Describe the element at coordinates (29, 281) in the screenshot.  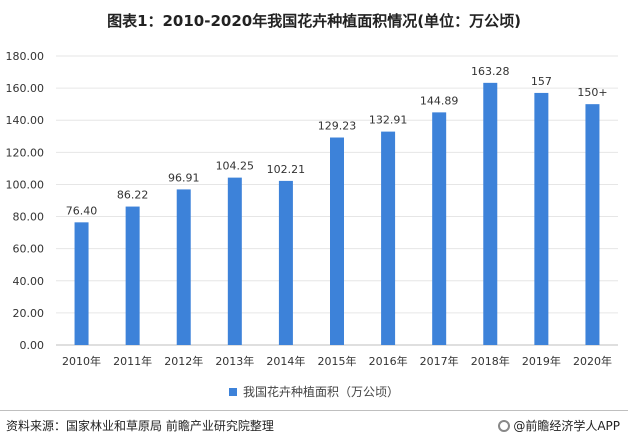
I see `y-tick-label: 40.00` at that location.